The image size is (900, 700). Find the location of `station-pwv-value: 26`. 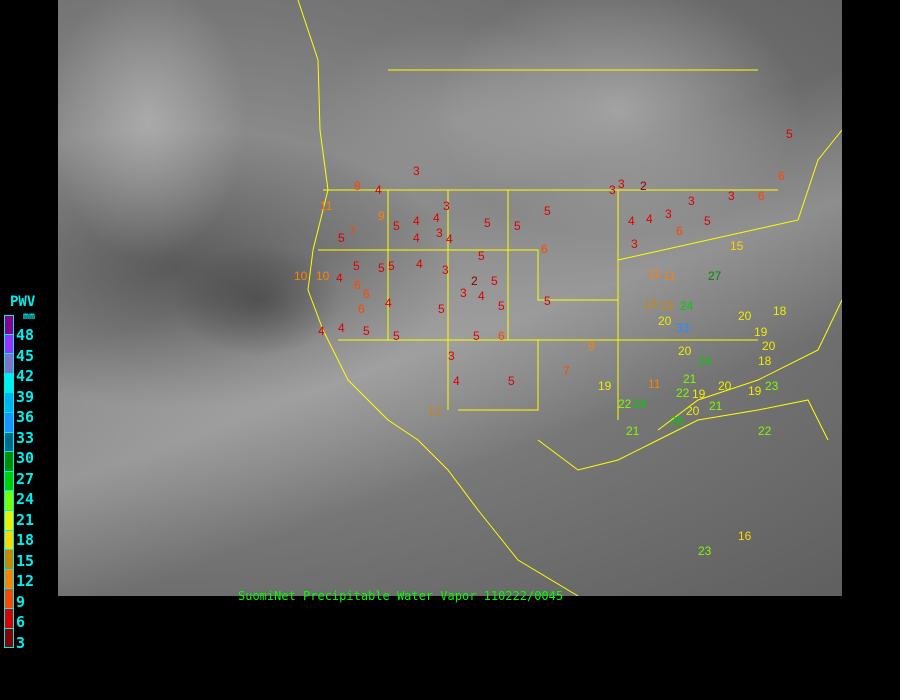

station-pwv-value: 26 is located at coordinates (677, 421).